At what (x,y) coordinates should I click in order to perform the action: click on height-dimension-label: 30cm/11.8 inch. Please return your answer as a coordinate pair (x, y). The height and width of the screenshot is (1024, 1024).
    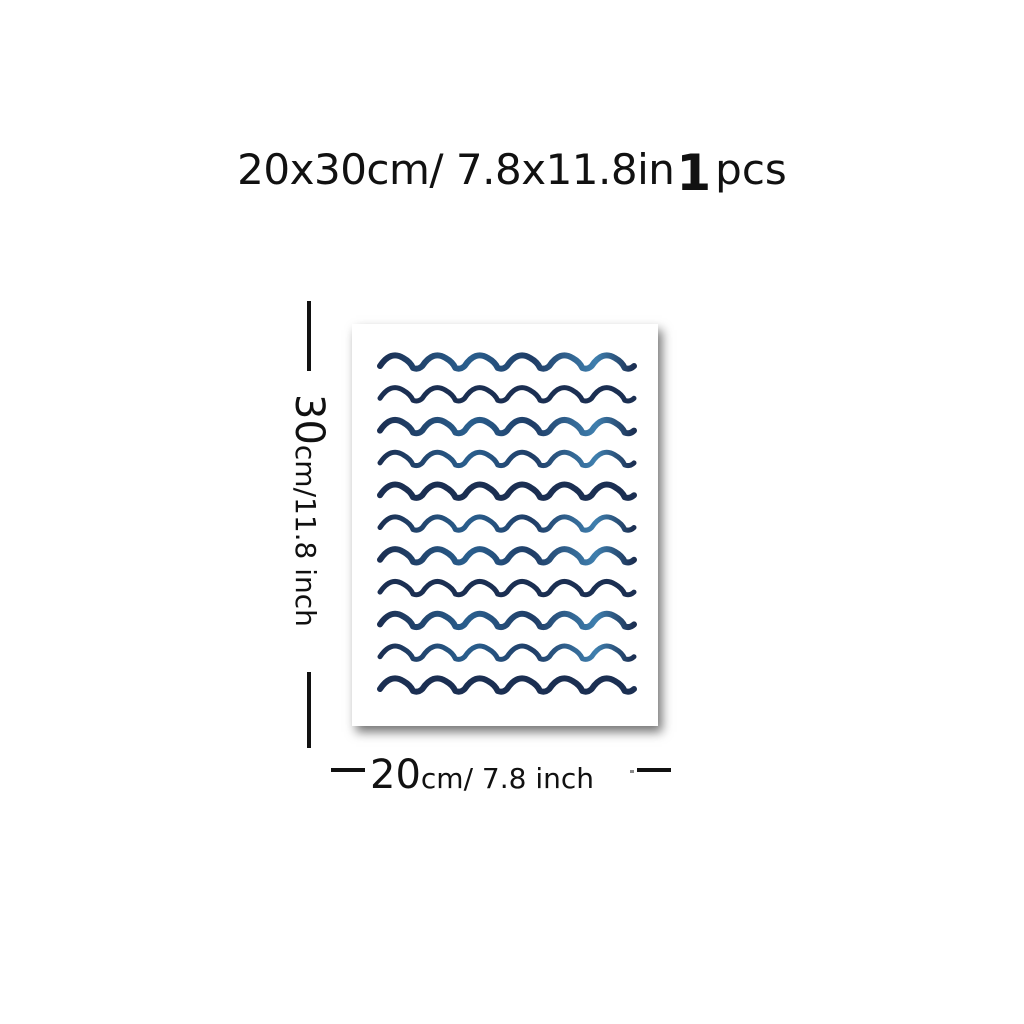
    Looking at the image, I should click on (309, 524).